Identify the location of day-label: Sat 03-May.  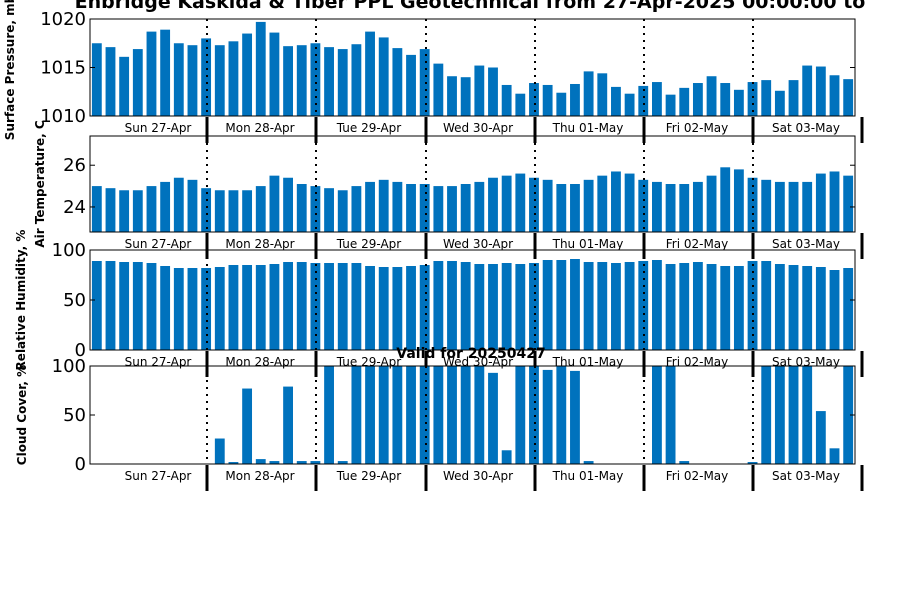
(806, 128).